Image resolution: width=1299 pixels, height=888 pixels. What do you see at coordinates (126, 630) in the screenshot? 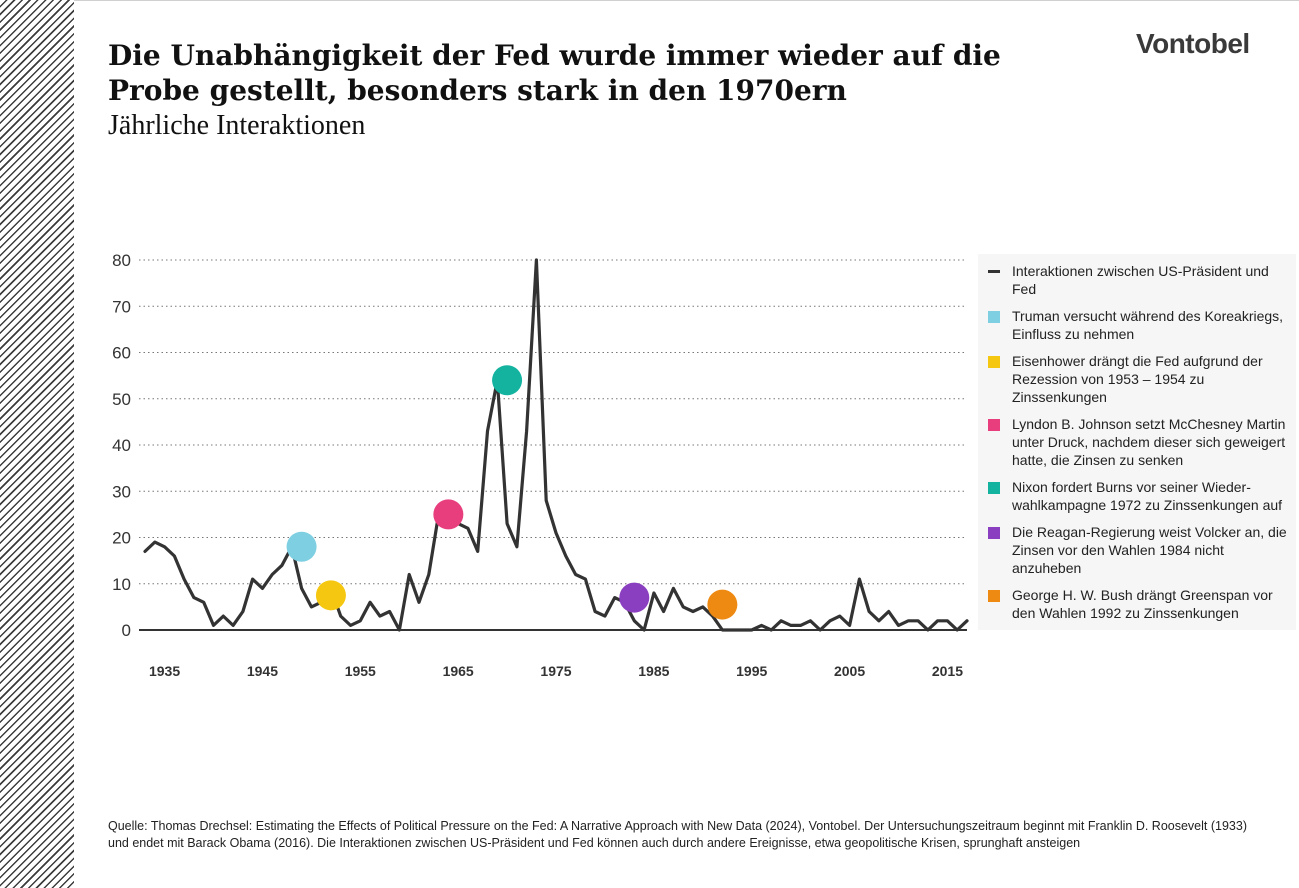
I see `y-tick-label: 0` at bounding box center [126, 630].